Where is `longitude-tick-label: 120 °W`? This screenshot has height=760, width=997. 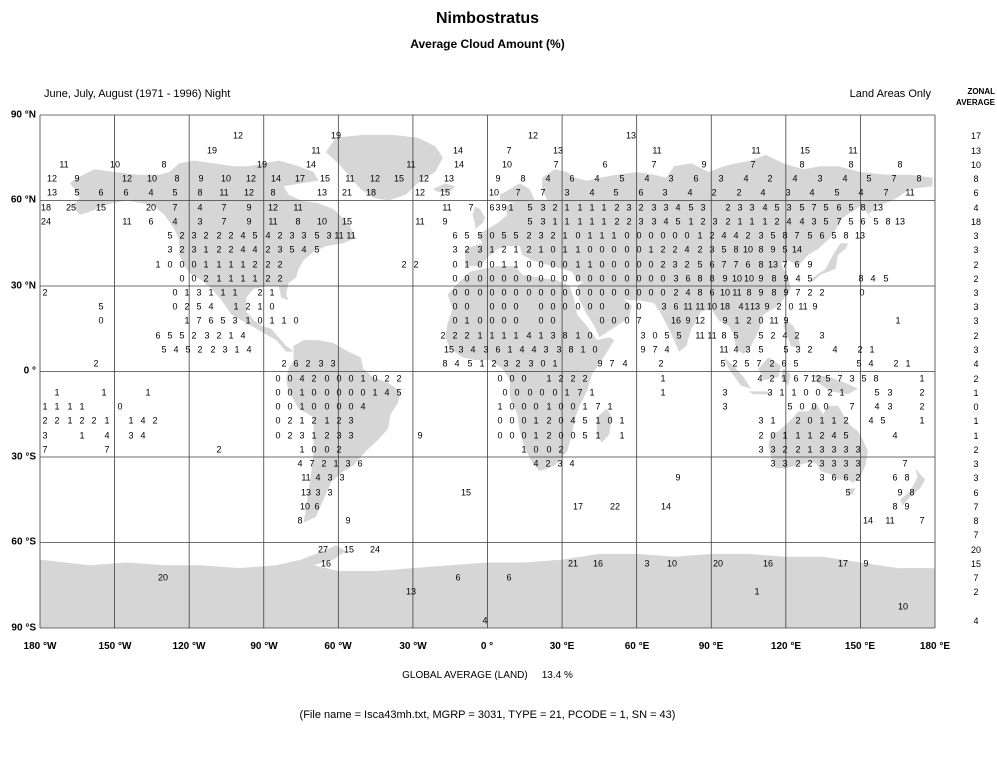
longitude-tick-label: 120 °W is located at coordinates (189, 646).